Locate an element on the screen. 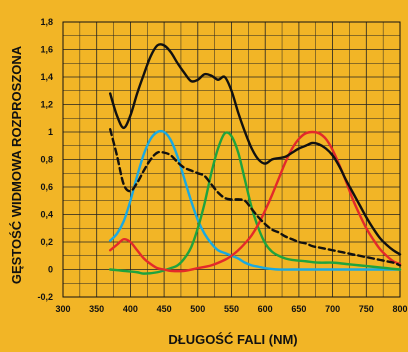 This screenshot has height=352, width=408. y-tick-label: 1,6 is located at coordinates (46, 50).